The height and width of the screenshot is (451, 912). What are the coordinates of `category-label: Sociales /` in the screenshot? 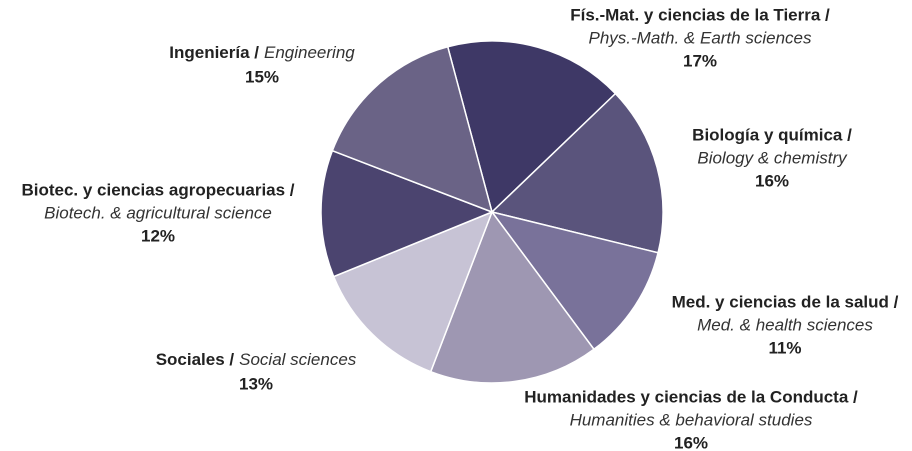 It's located at (195, 359).